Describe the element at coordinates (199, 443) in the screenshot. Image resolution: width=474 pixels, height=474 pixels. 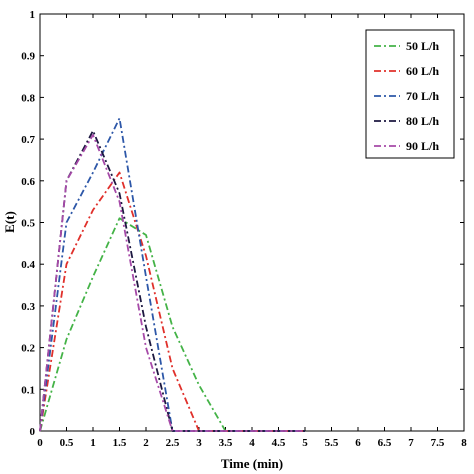
I see `x-tick-label: 3` at that location.